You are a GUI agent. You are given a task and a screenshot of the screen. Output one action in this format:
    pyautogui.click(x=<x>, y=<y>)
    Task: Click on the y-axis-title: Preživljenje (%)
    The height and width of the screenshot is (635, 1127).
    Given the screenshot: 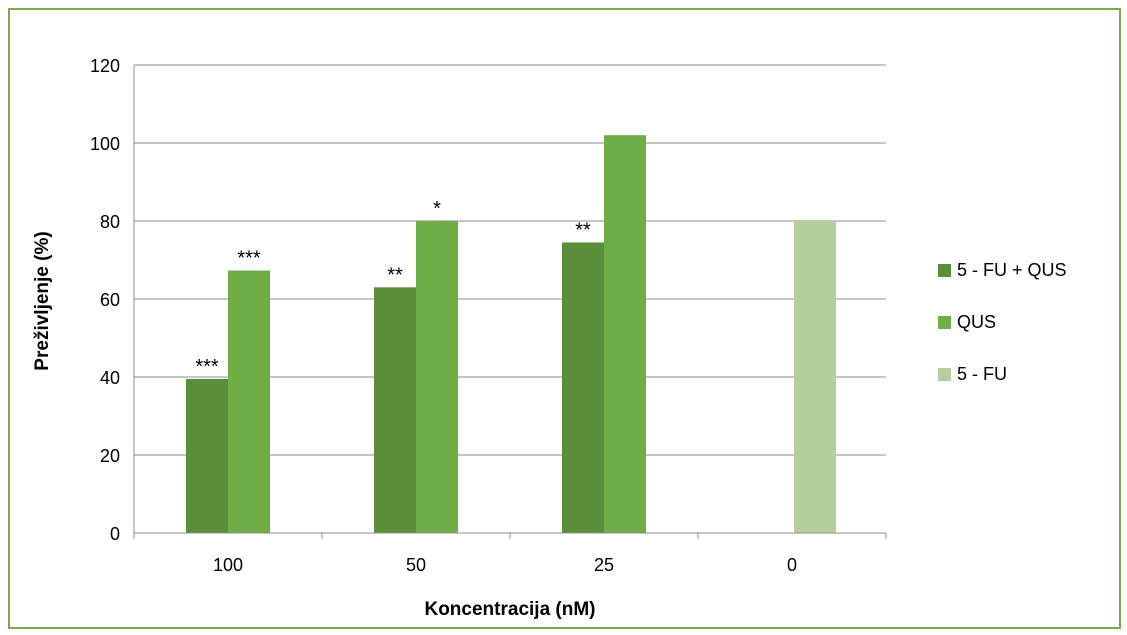 What is the action you would take?
    pyautogui.click(x=42, y=300)
    